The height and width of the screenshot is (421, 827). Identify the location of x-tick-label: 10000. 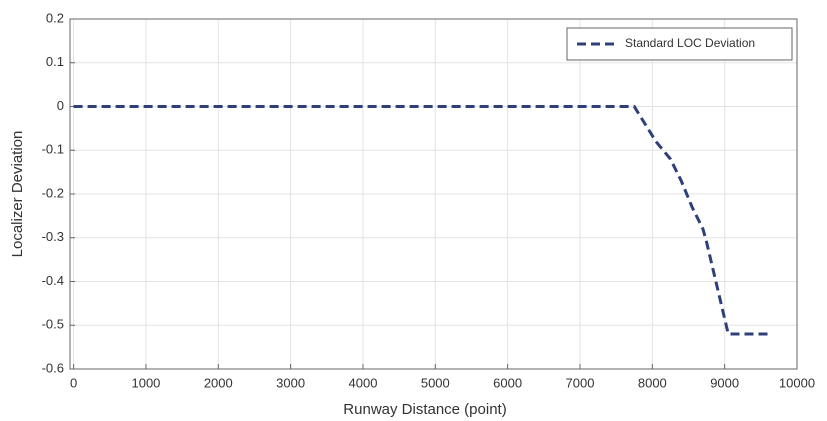
(797, 382).